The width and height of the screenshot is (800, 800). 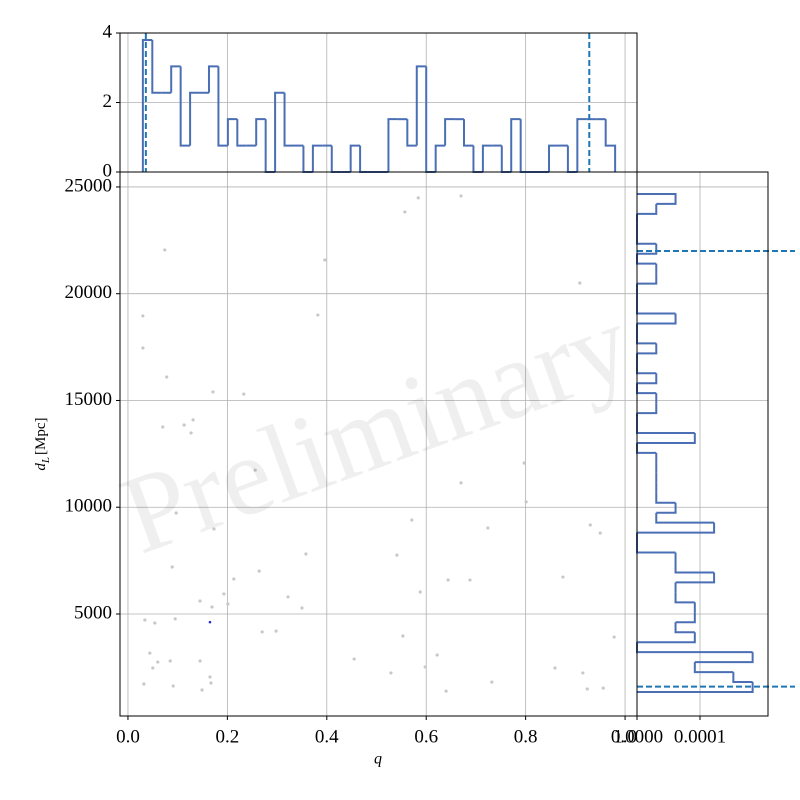 I want to click on y-label-subscript: L, so click(x=46, y=460).